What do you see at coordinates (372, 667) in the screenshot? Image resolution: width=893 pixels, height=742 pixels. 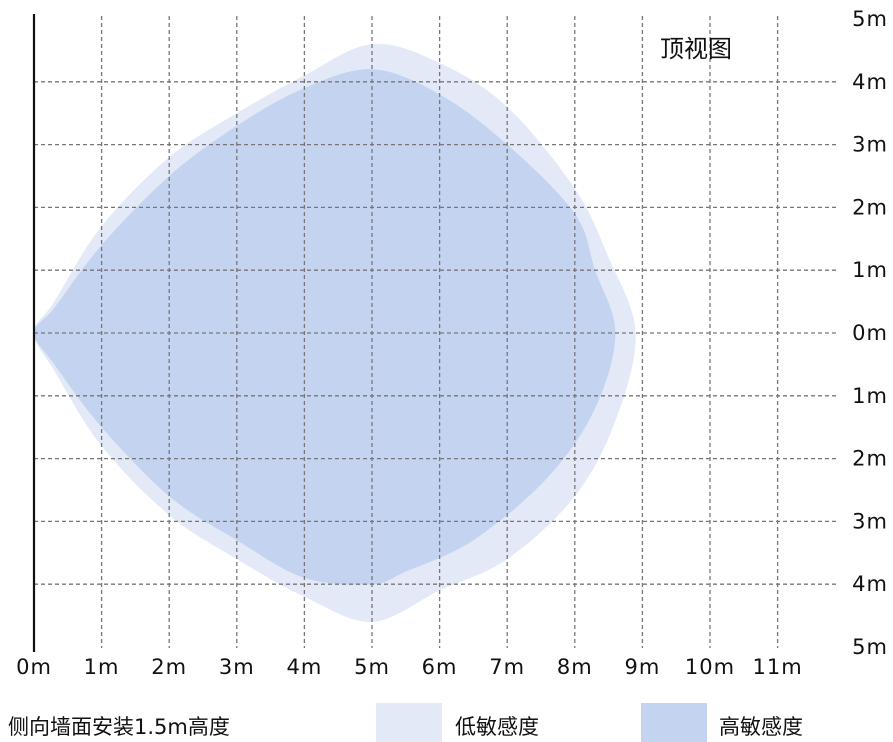 I see `x-tick-label: 5m` at bounding box center [372, 667].